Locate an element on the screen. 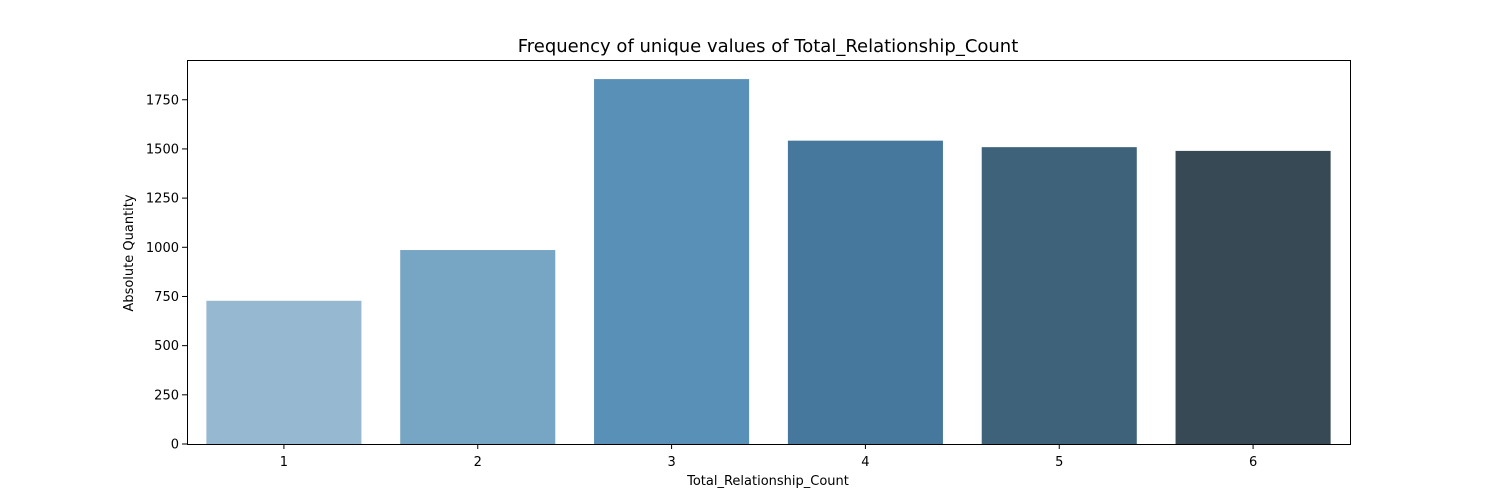 This screenshot has width=1500, height=500. y-axis: 0 250 500 750 1000 1250 1500 1750 is located at coordinates (166, 273).